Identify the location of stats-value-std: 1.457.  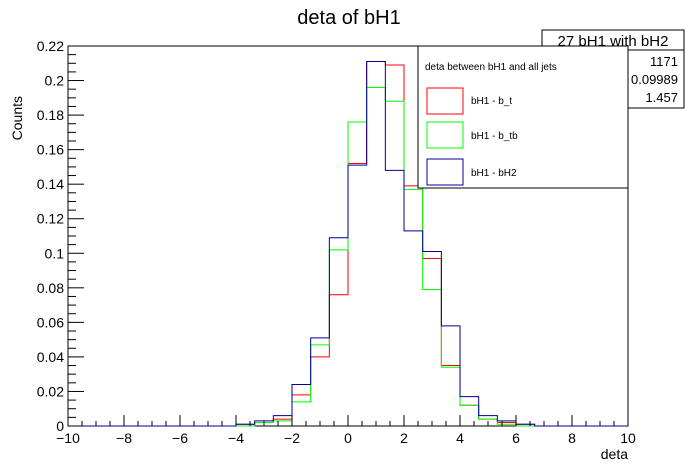
(661, 97).